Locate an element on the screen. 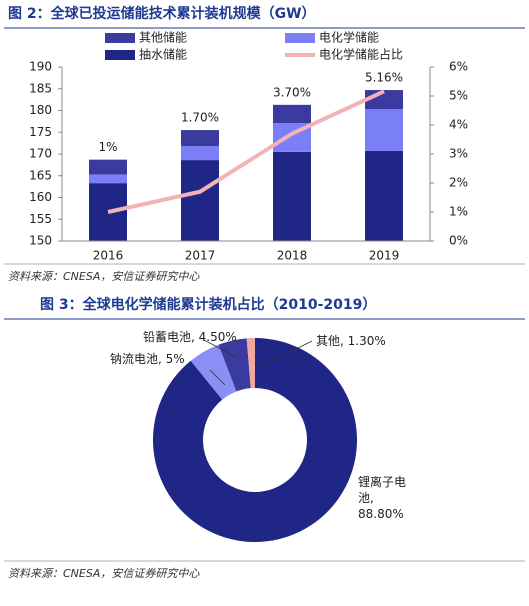 The height and width of the screenshot is (606, 529). y-tick-label: 180 is located at coordinates (40, 110).